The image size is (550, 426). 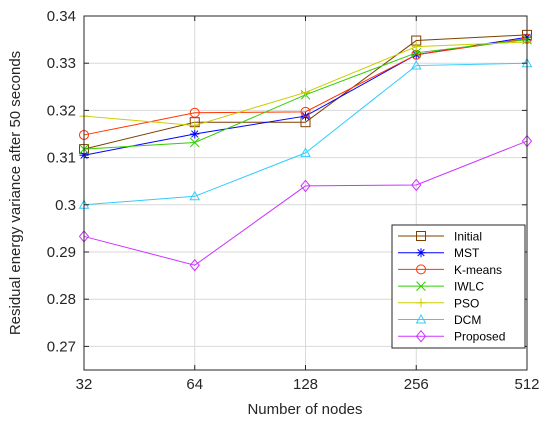 What do you see at coordinates (61, 63) in the screenshot?
I see `y-tick-label: 0.33` at bounding box center [61, 63].